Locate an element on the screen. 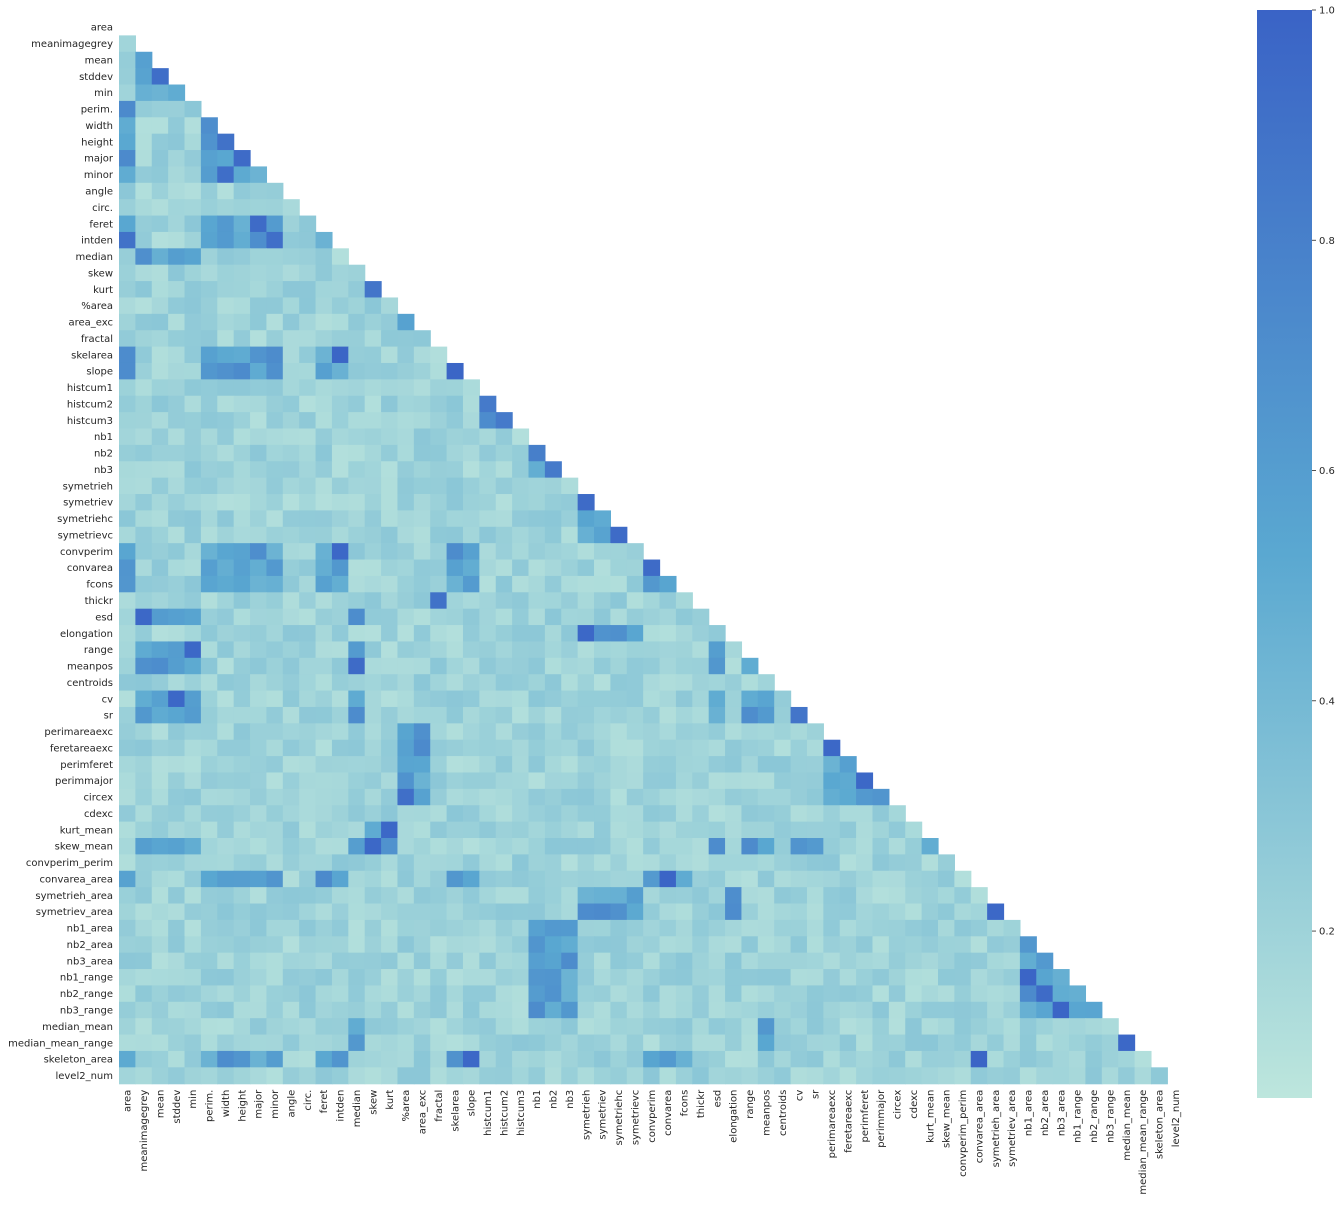 The image size is (1341, 1209). heatmap-cell-median_mean-nb2 is located at coordinates (553, 1027).